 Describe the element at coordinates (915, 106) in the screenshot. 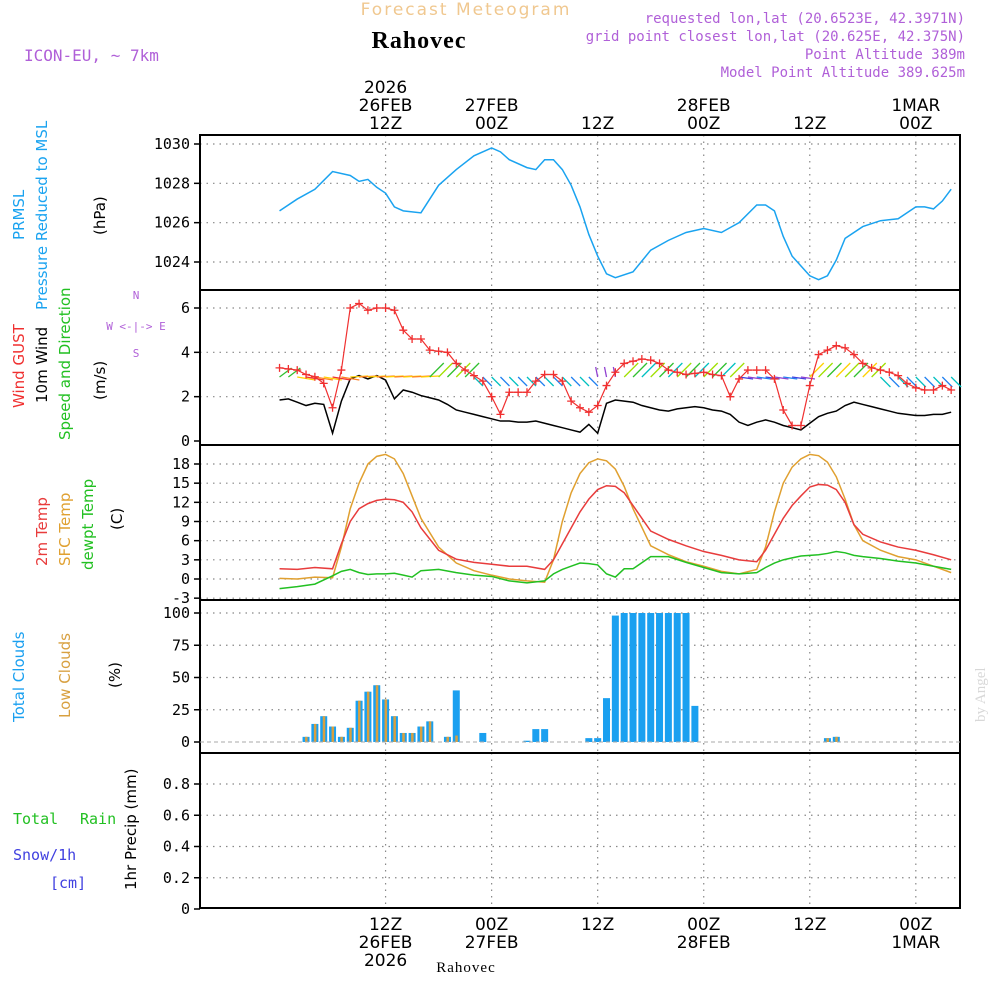

I see `time-label: 1MAR` at that location.